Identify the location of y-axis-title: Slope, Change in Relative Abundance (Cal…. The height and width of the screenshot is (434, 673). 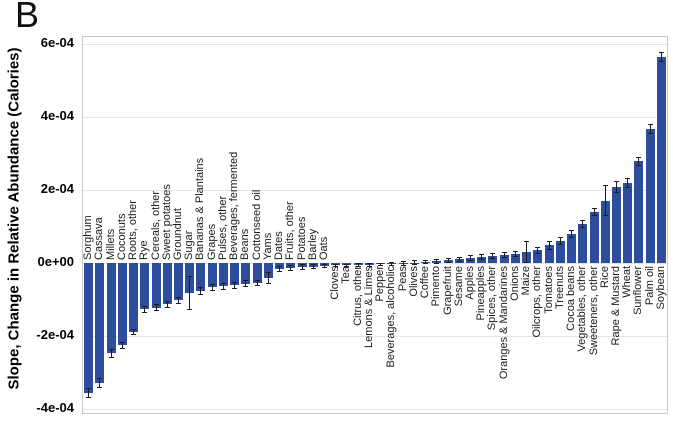
(14, 218).